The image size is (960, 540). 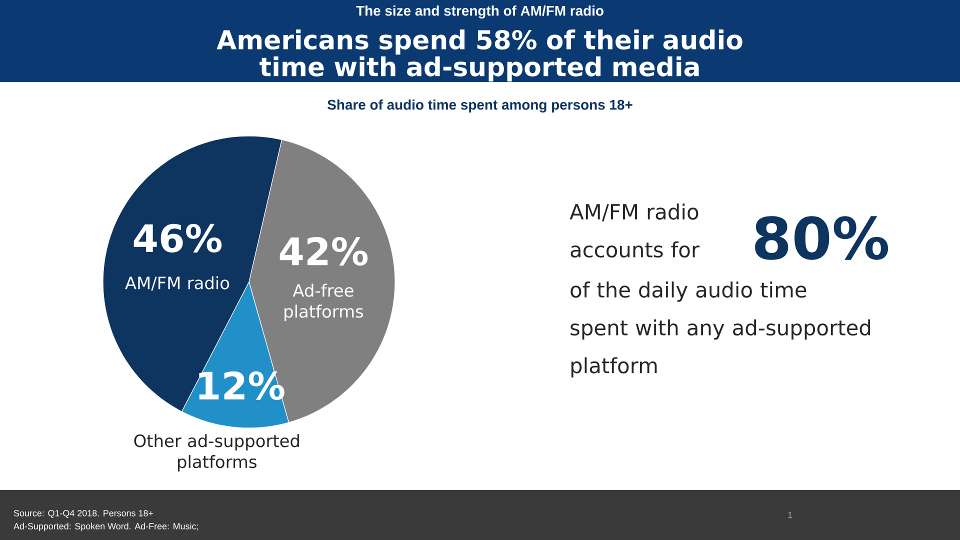 I want to click on text: Americans spend 58% of their audio time with ad-supported media, so click(x=479, y=56).